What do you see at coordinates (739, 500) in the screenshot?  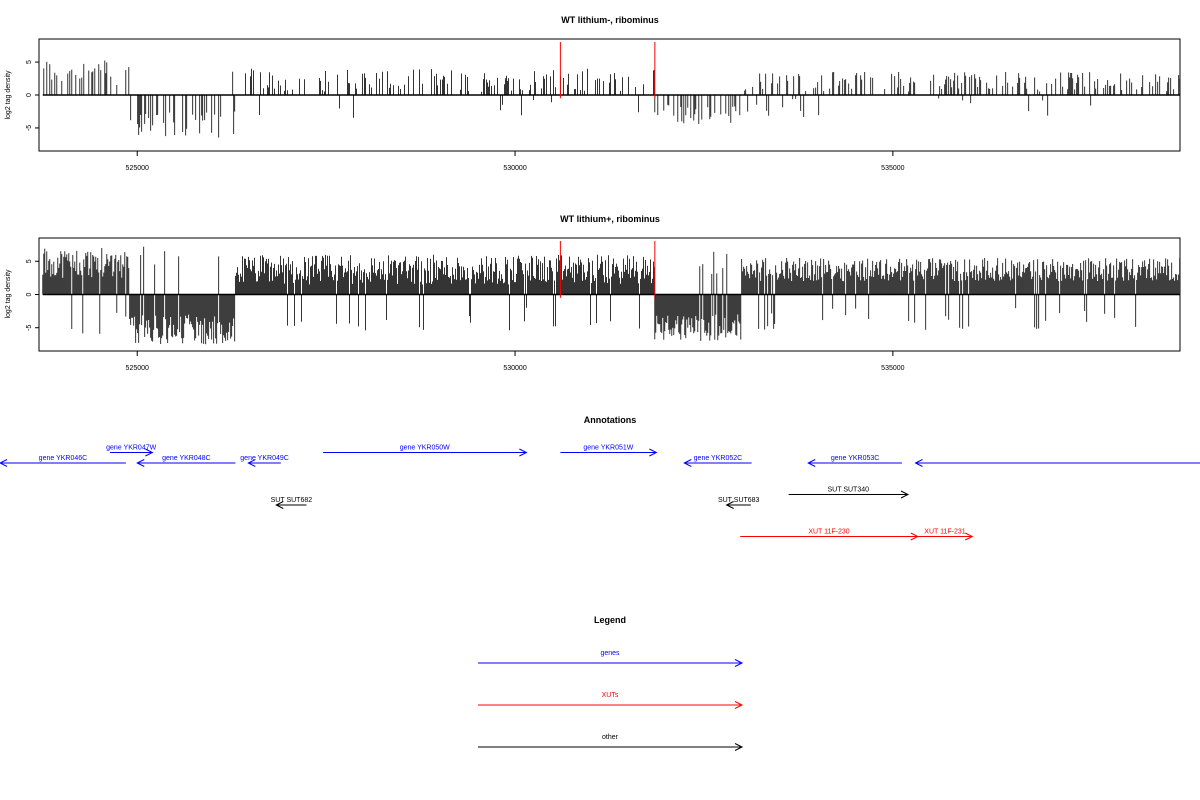 I see `feature-label: SUT SUT683` at bounding box center [739, 500].